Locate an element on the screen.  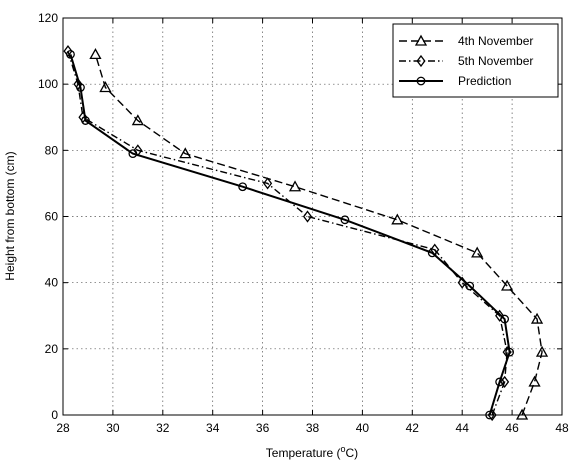
legend-entry: 5th November is located at coordinates (466, 61).